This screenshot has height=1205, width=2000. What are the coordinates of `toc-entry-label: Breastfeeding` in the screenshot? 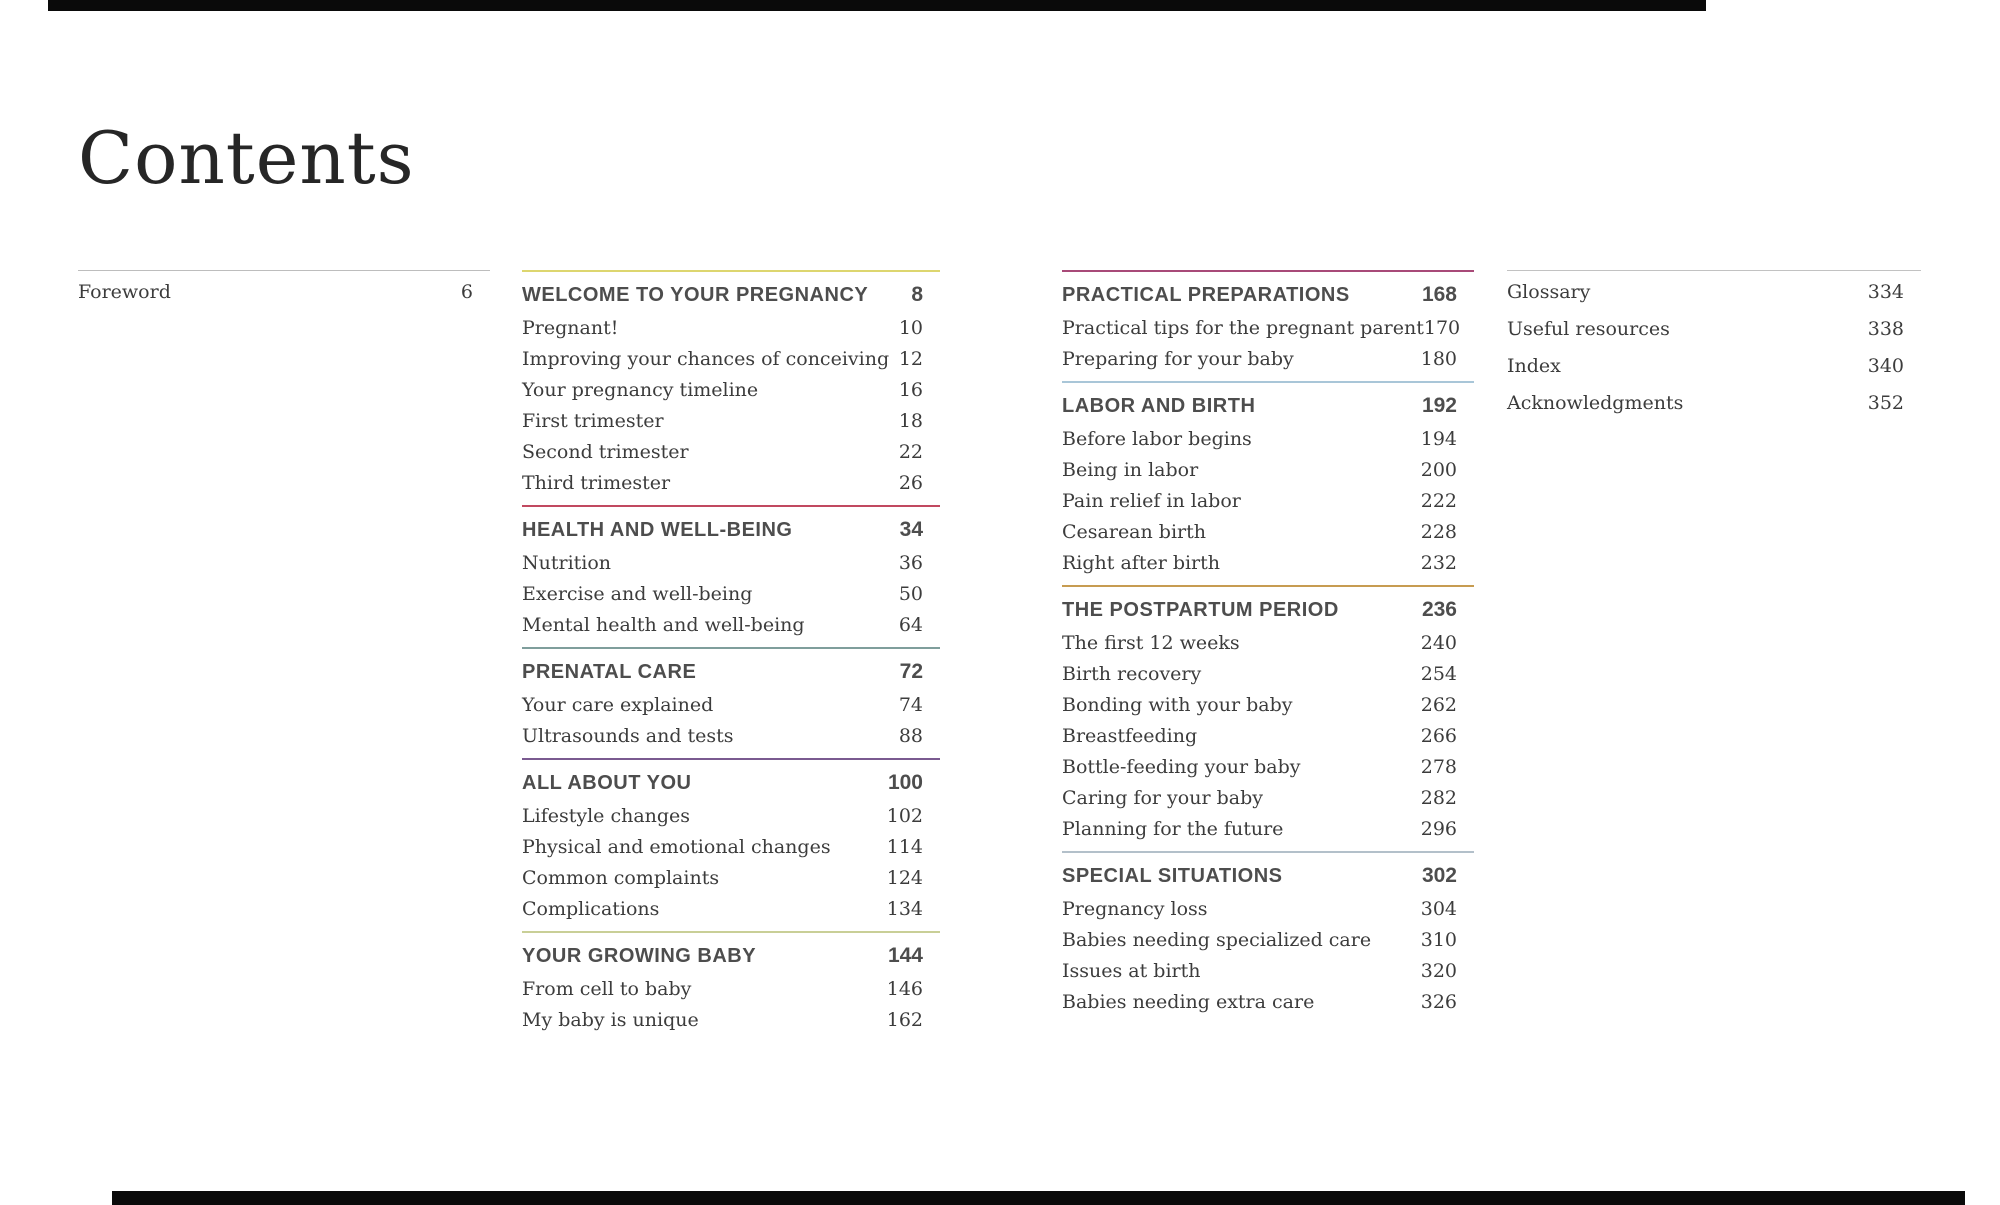 It's located at (1130, 736).